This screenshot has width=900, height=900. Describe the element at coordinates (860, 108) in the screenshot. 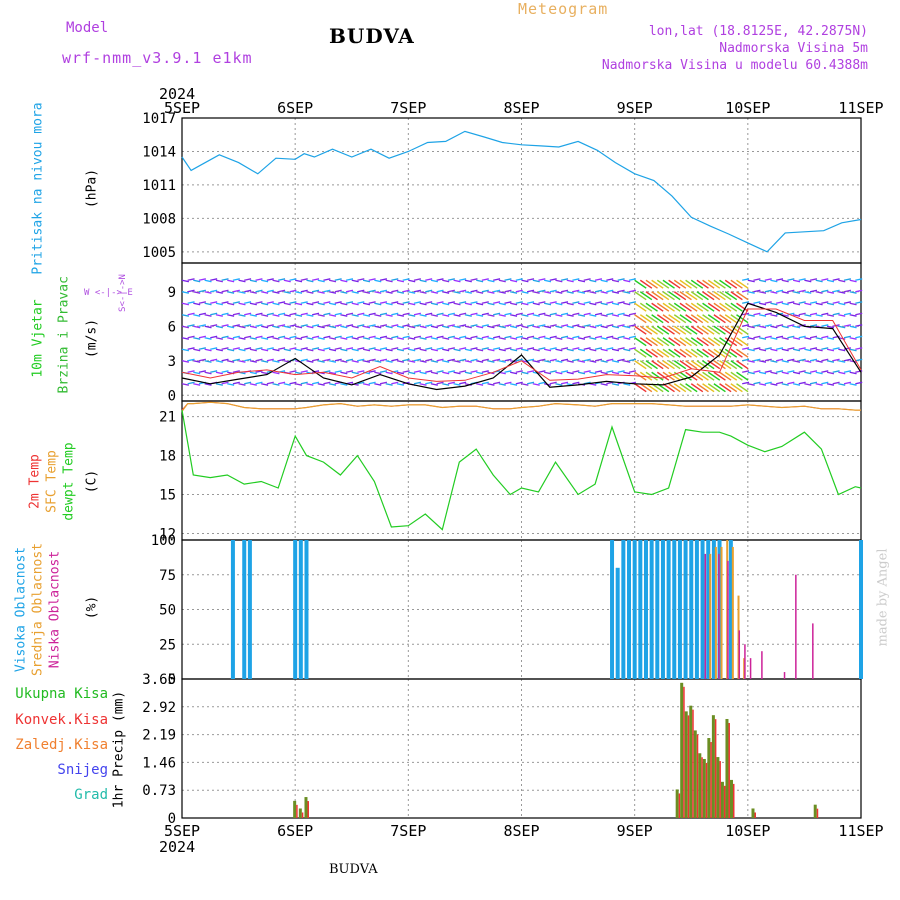

I see `top-x-tick: 11SEP` at that location.